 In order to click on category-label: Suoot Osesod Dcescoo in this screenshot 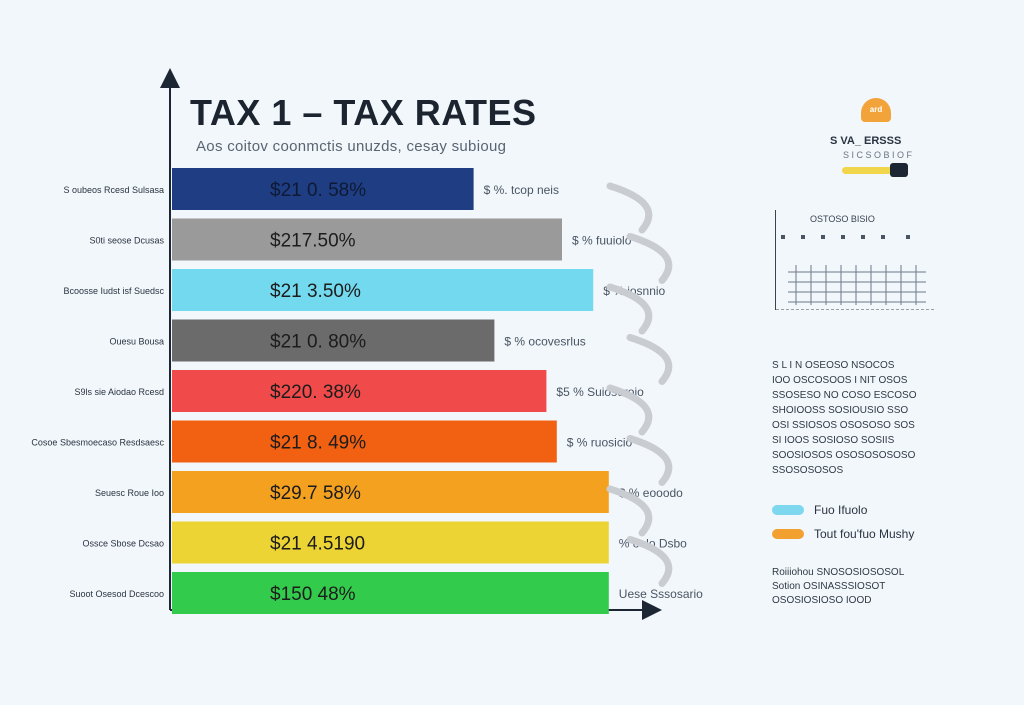, I will do `click(116, 594)`.